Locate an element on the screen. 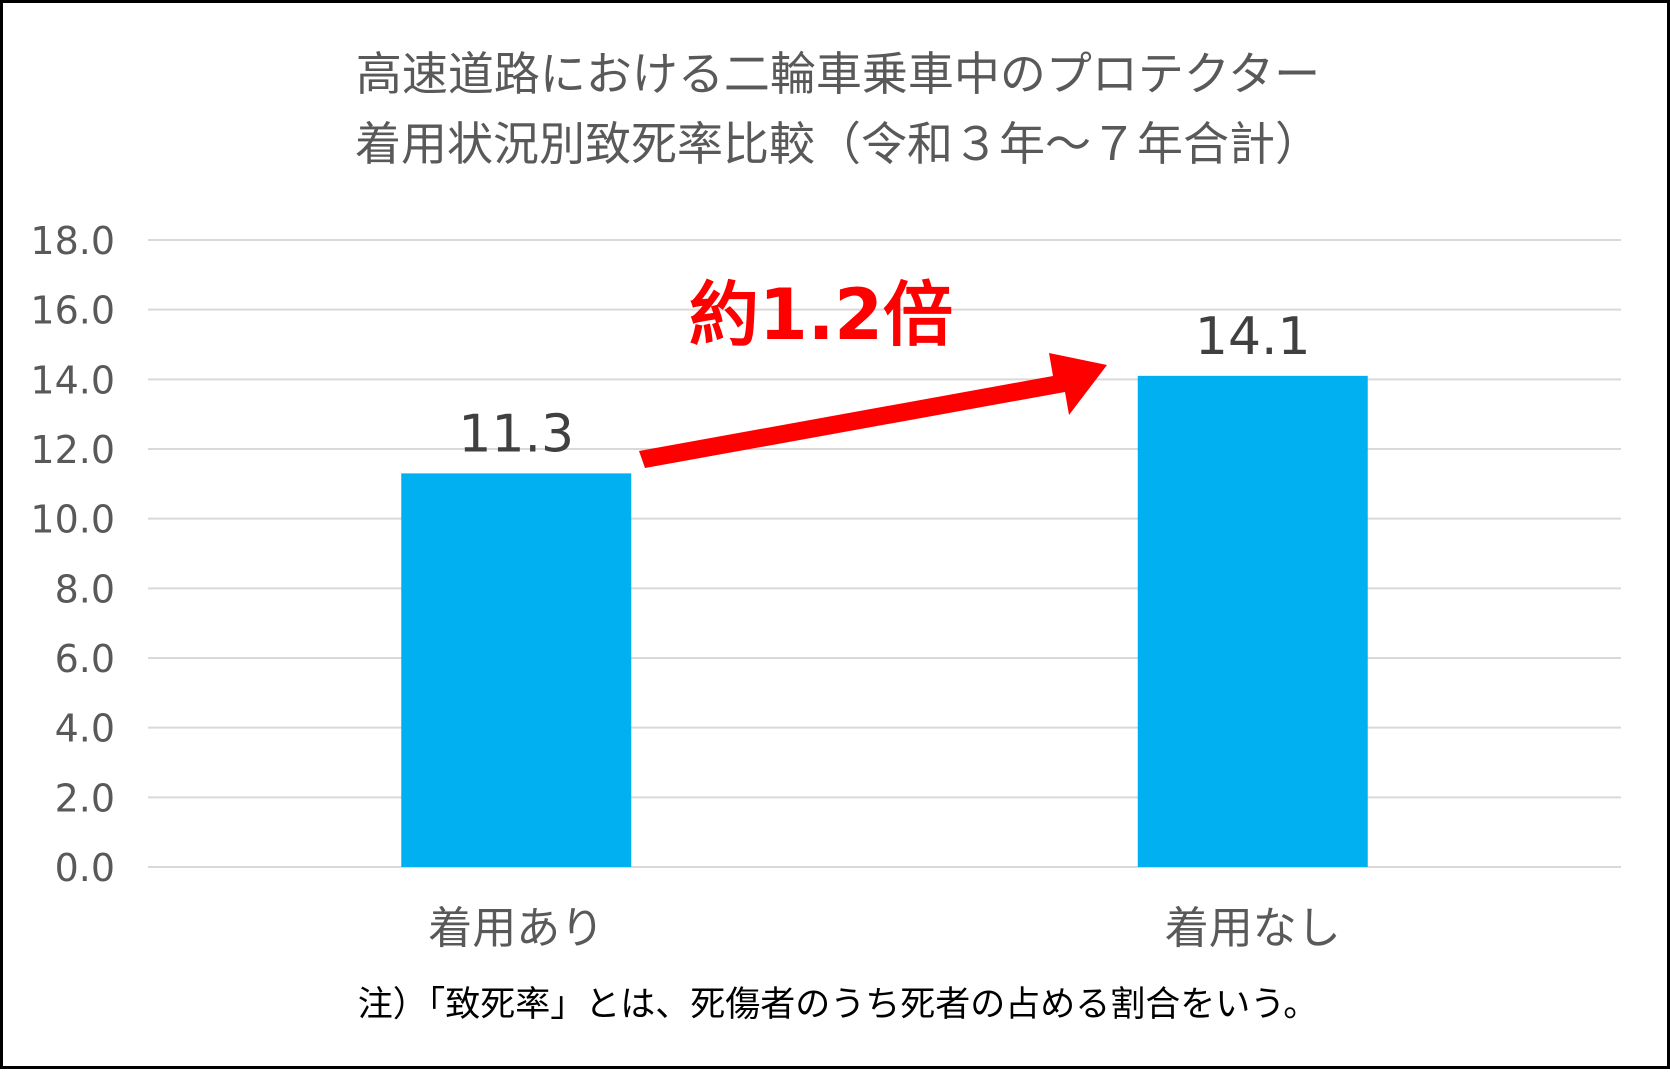 This screenshot has width=1670, height=1072. chart-title-line-2: 着用状況別致死率比較（令和３年～７年合計） is located at coordinates (838, 144).